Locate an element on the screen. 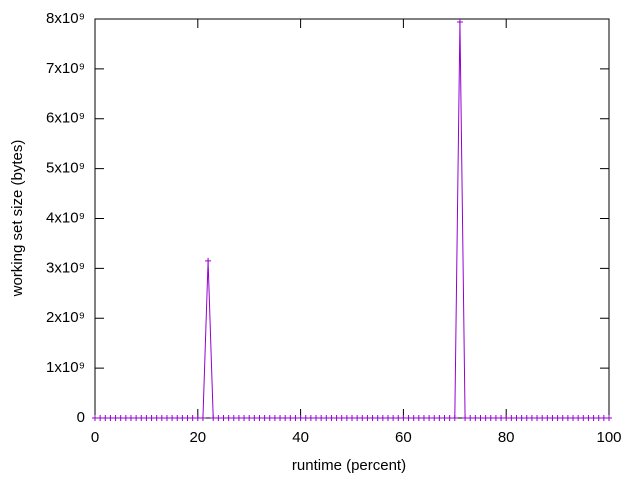 This screenshot has height=480, width=640. x-tick-label: 40 is located at coordinates (300, 437).